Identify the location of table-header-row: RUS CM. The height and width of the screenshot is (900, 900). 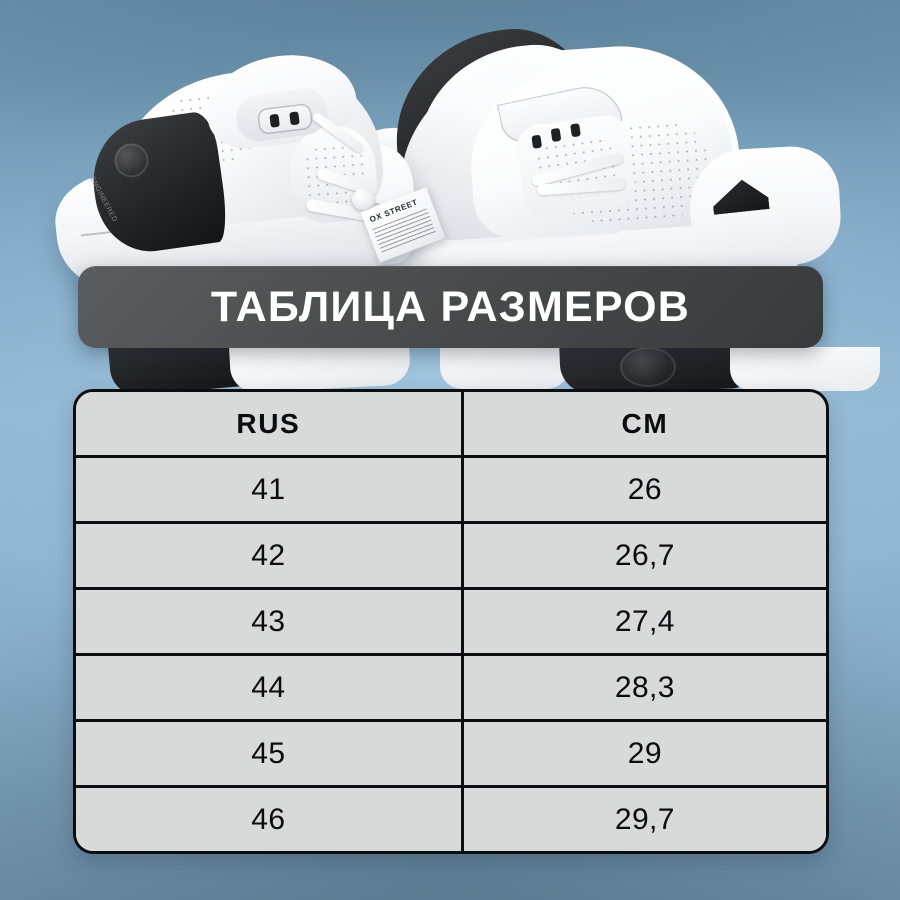
(451, 425).